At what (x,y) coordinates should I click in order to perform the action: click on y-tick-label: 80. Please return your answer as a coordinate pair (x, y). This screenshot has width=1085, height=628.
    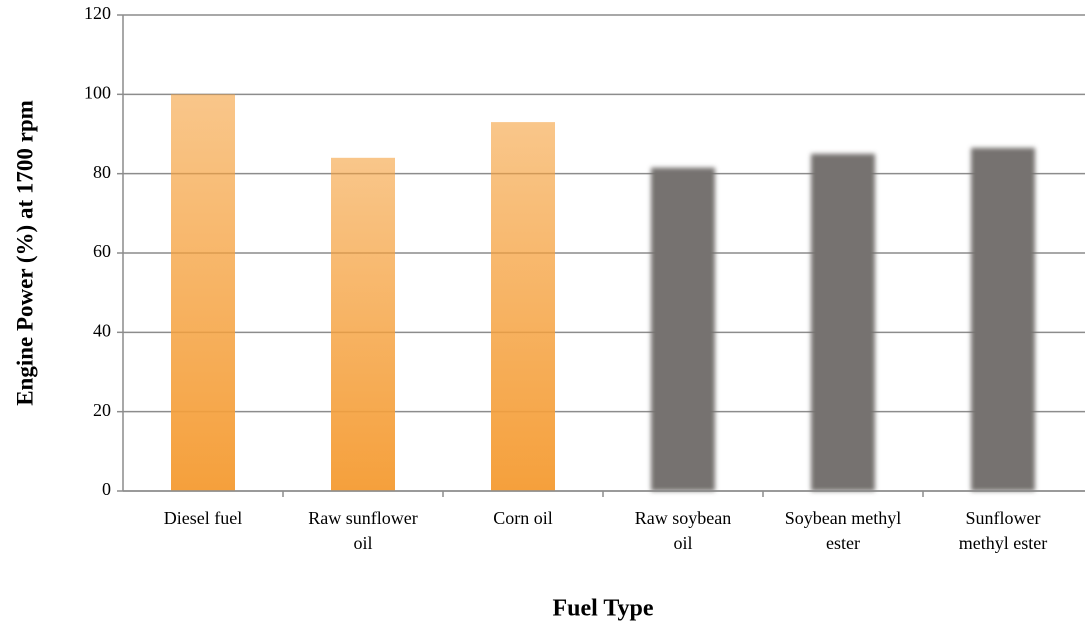
    Looking at the image, I should click on (102, 172).